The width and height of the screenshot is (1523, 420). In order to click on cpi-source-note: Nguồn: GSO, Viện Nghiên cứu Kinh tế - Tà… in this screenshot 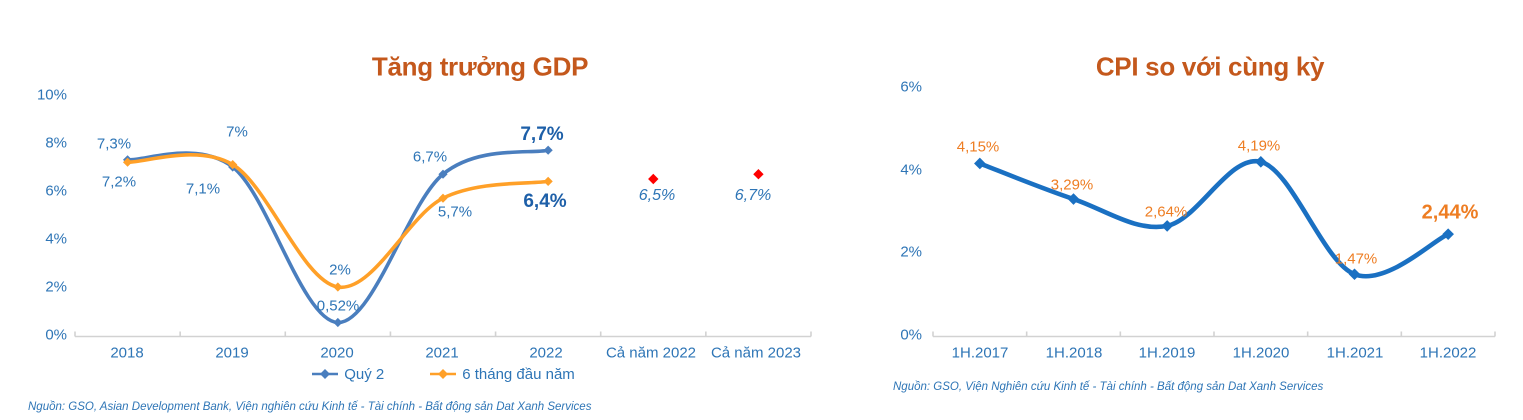, I will do `click(1108, 387)`.